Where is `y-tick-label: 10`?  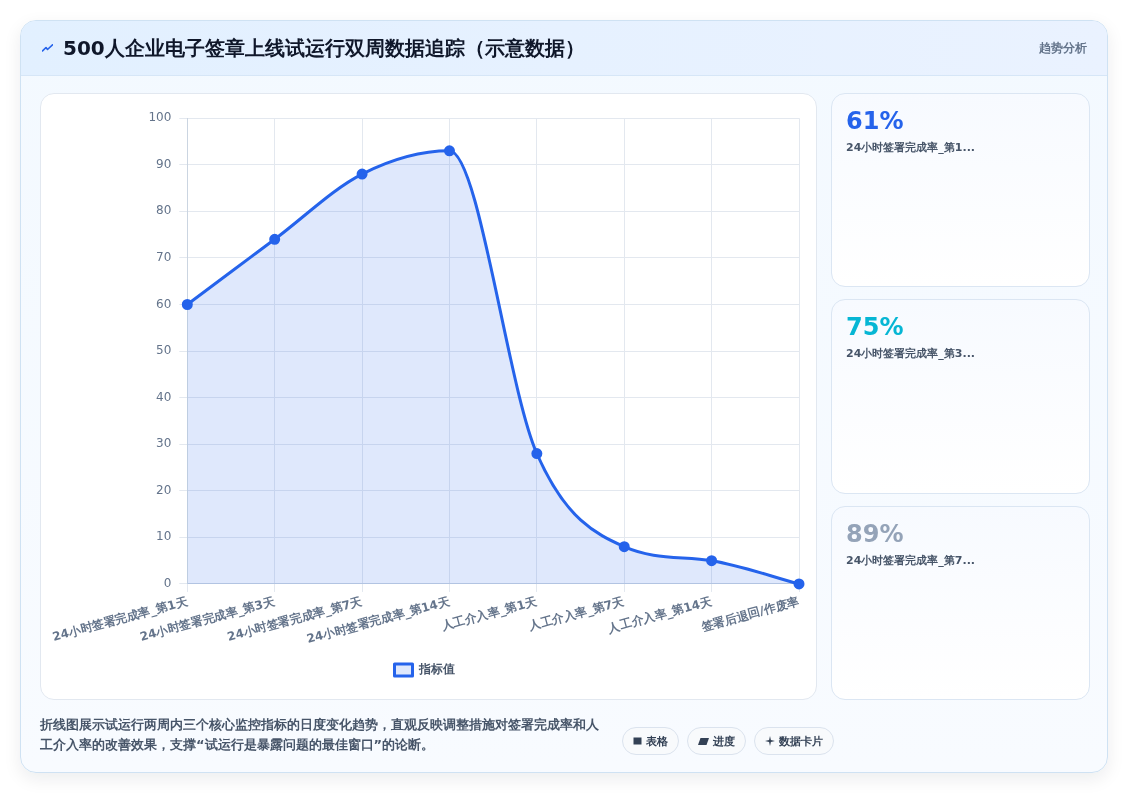 y-tick-label: 10 is located at coordinates (164, 536).